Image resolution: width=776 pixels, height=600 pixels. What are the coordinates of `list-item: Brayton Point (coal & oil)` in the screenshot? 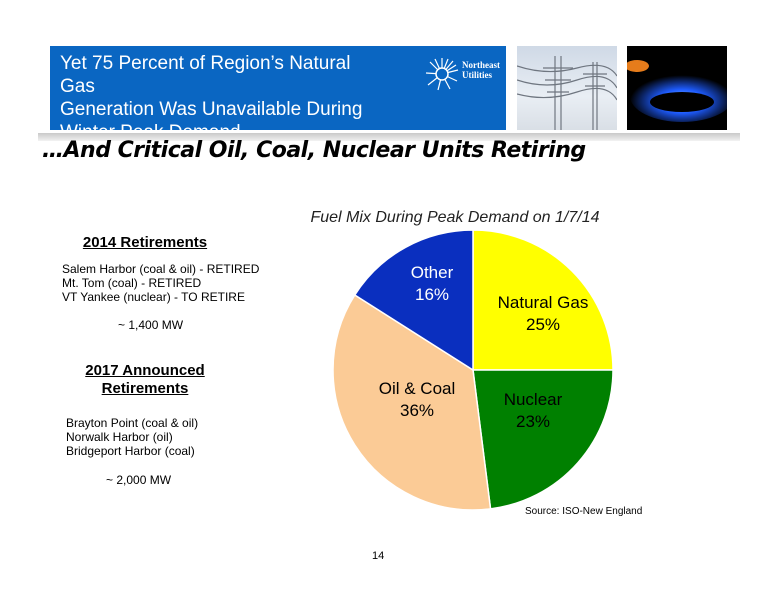 It's located at (132, 423).